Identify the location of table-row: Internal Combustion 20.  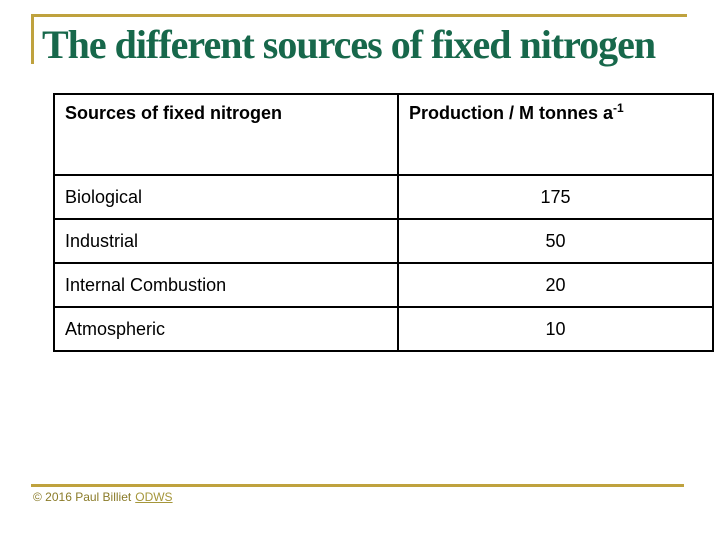
(383, 285).